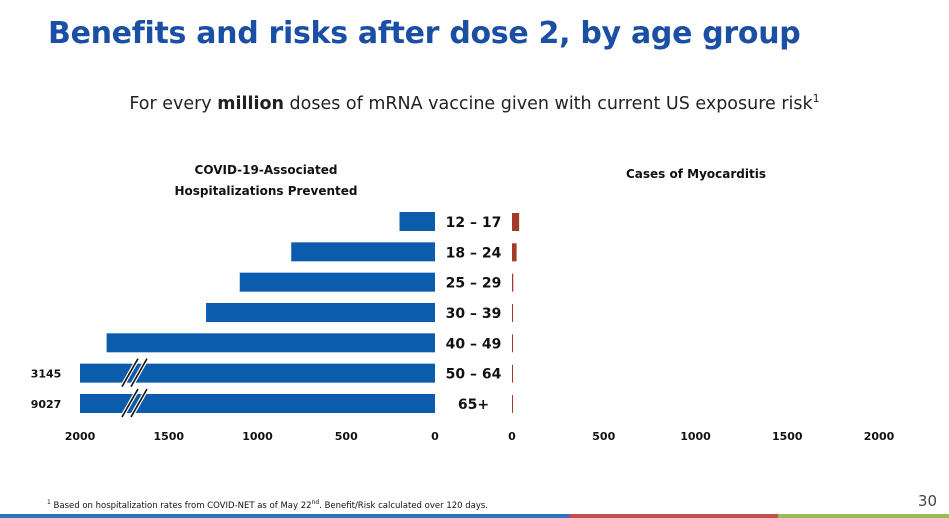 This screenshot has height=518, width=949. Describe the element at coordinates (474, 375) in the screenshot. I see `age-group-label: 50 – 64` at that location.